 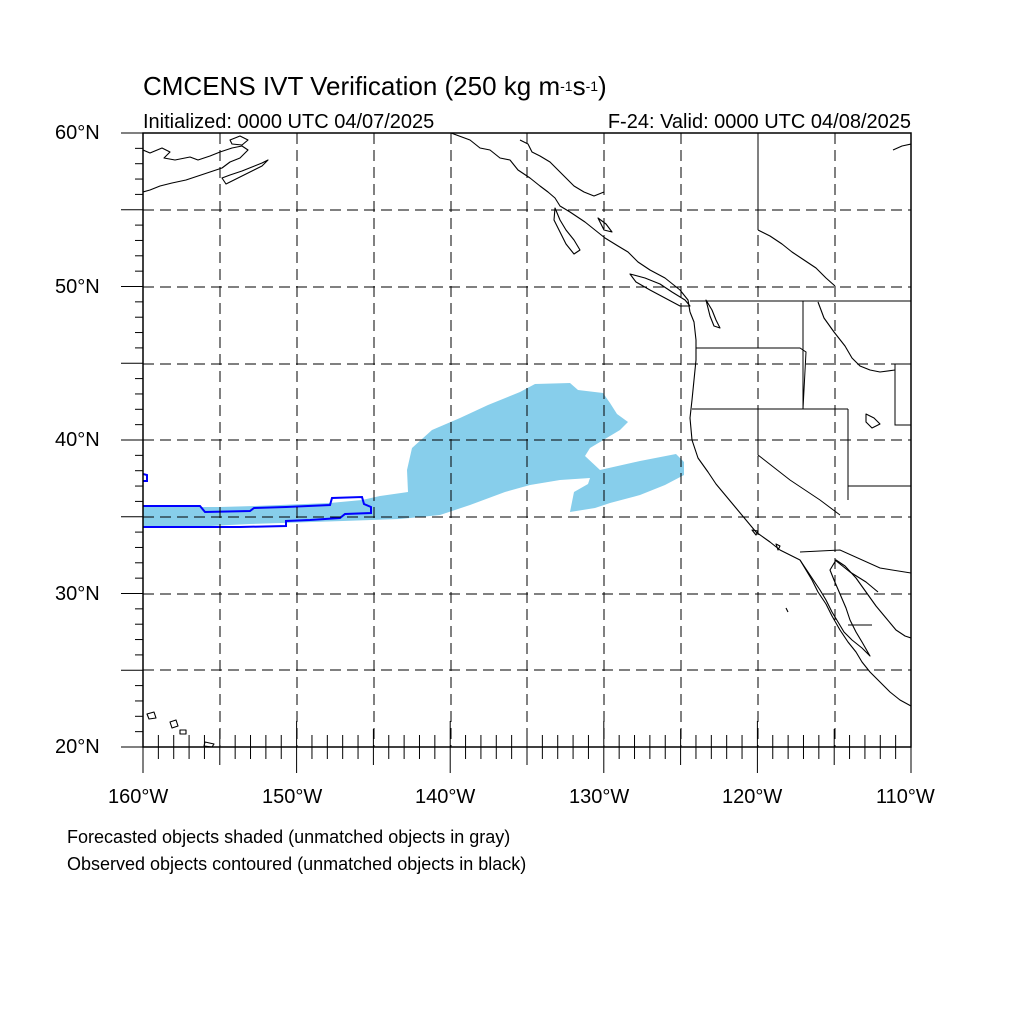 What do you see at coordinates (77, 287) in the screenshot?
I see `lat-label: 50°N` at bounding box center [77, 287].